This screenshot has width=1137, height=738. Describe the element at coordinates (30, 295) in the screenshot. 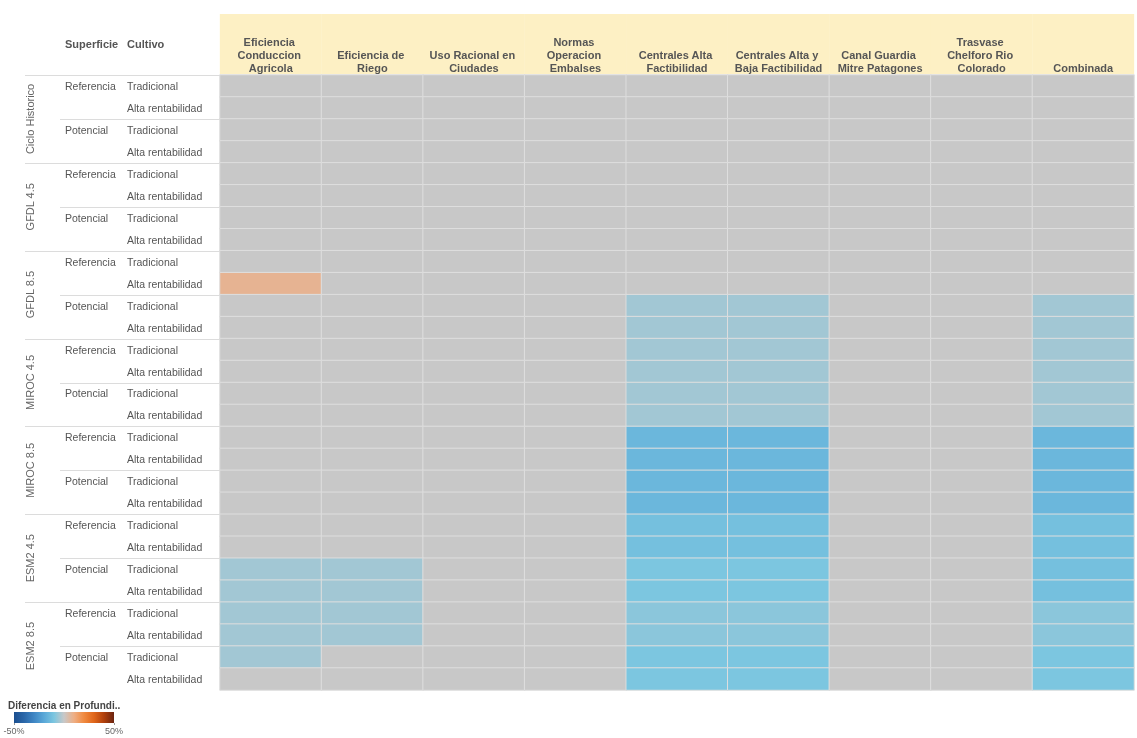

I see `text: GFDL 8.5` at that location.